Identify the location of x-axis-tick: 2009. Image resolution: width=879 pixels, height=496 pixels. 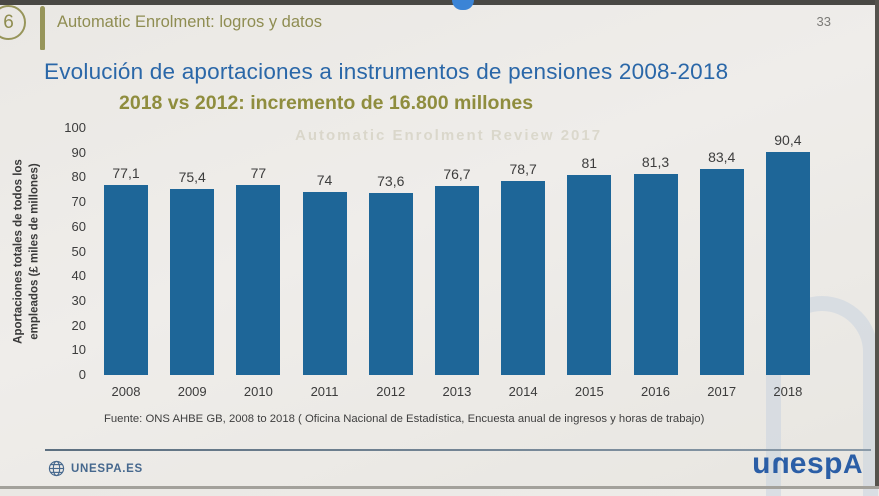
(192, 391).